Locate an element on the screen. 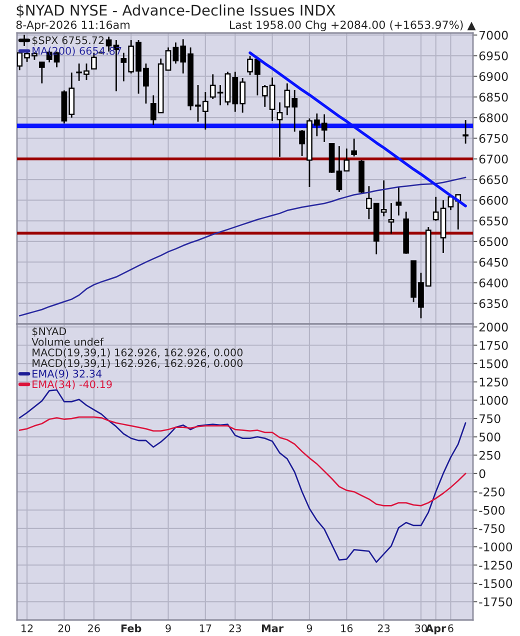  y-tick-label: 1500 is located at coordinates (494, 363).